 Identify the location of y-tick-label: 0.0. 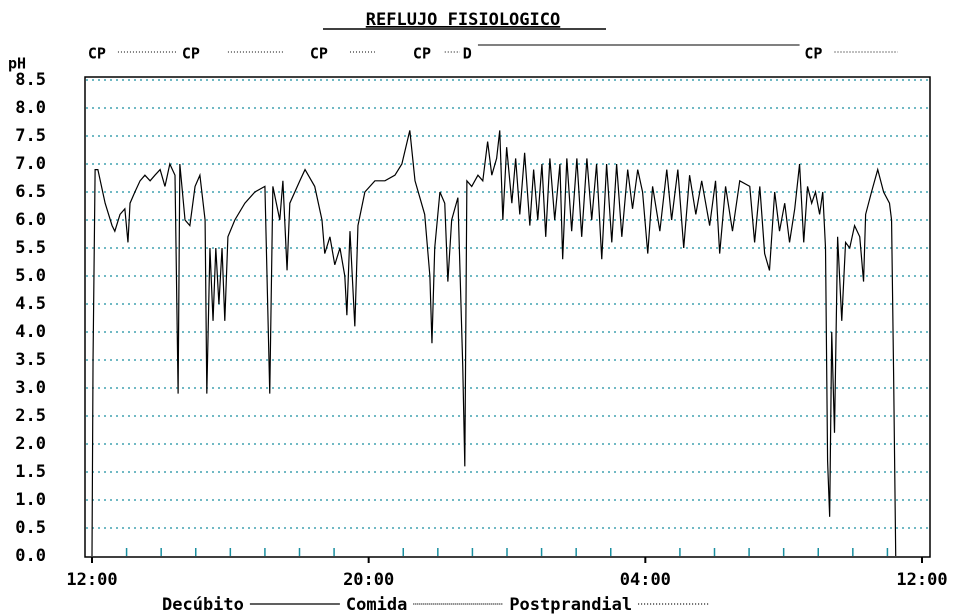
(30, 556).